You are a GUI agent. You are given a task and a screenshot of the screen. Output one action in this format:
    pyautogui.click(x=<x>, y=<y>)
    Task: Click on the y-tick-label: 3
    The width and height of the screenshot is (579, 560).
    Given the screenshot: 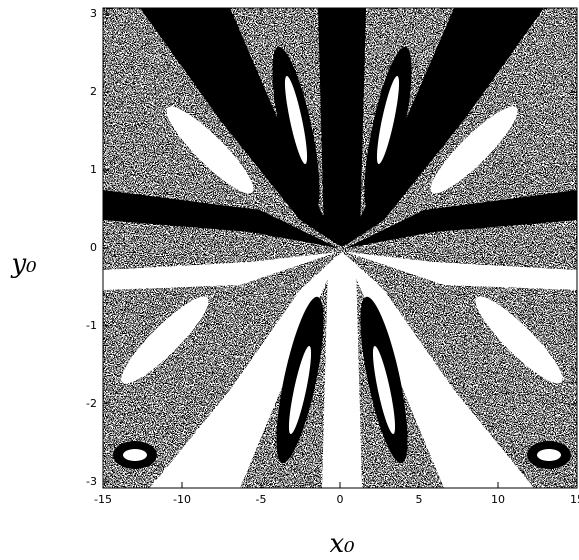 What is the action you would take?
    pyautogui.click(x=93, y=13)
    